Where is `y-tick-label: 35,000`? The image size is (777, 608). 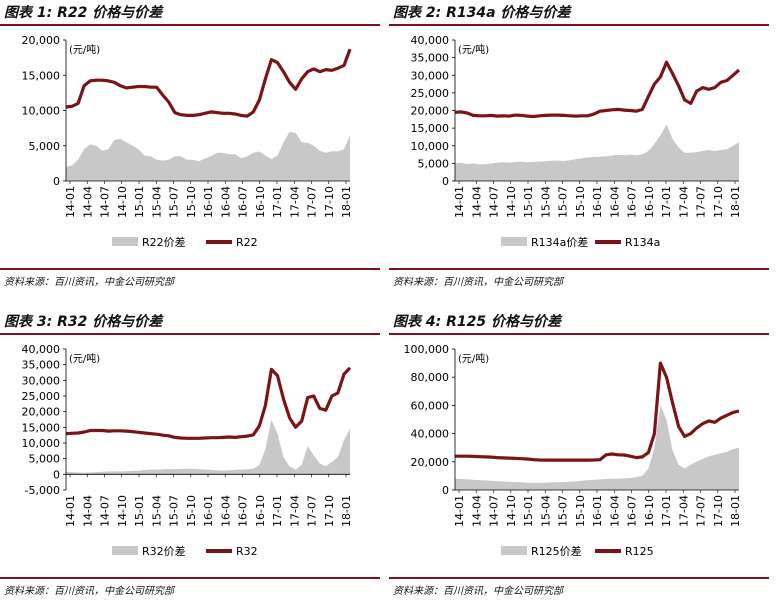
y-tick-label: 35,000 is located at coordinates (430, 58).